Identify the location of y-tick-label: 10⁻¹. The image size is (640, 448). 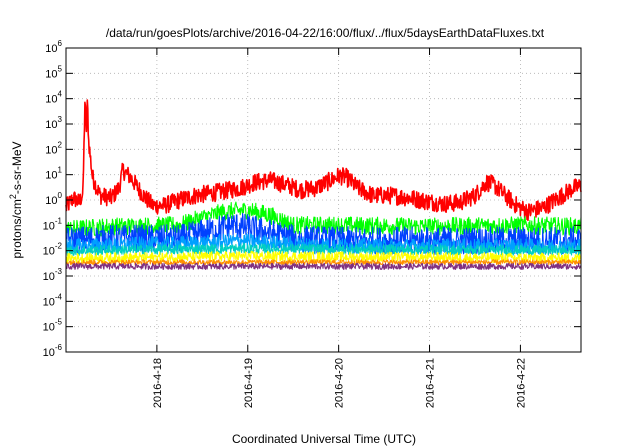
(53, 224).